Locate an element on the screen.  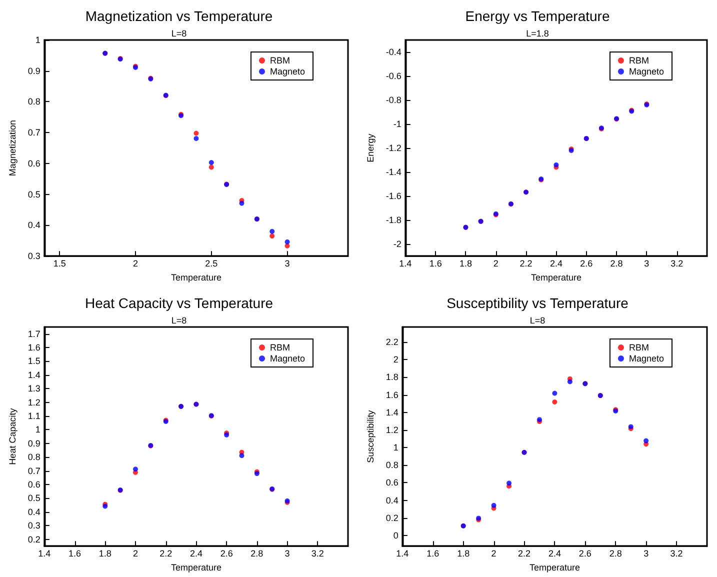
y-tick-label: 0 is located at coordinates (395, 535).